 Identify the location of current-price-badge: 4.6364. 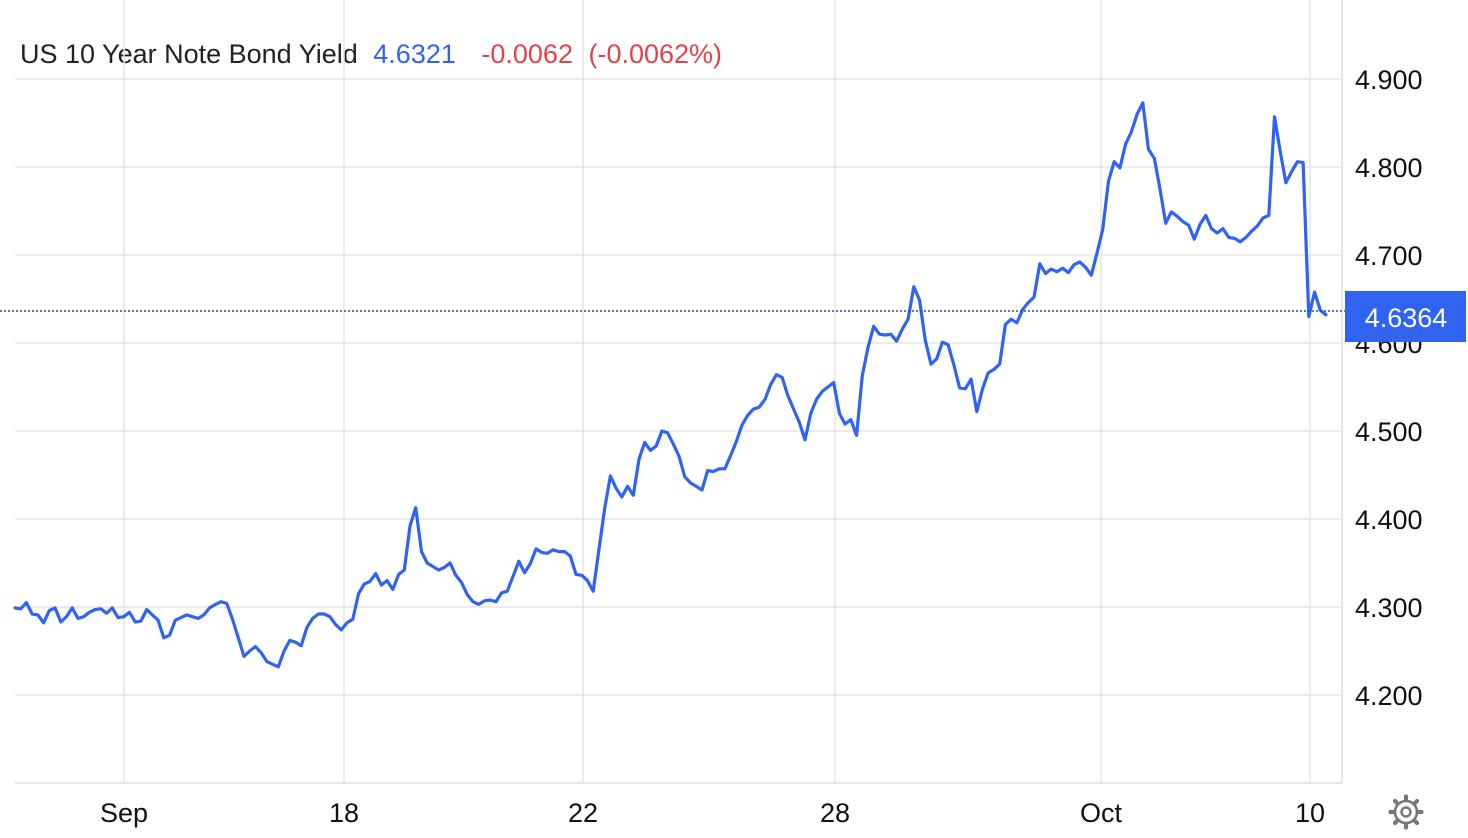
(1405, 316).